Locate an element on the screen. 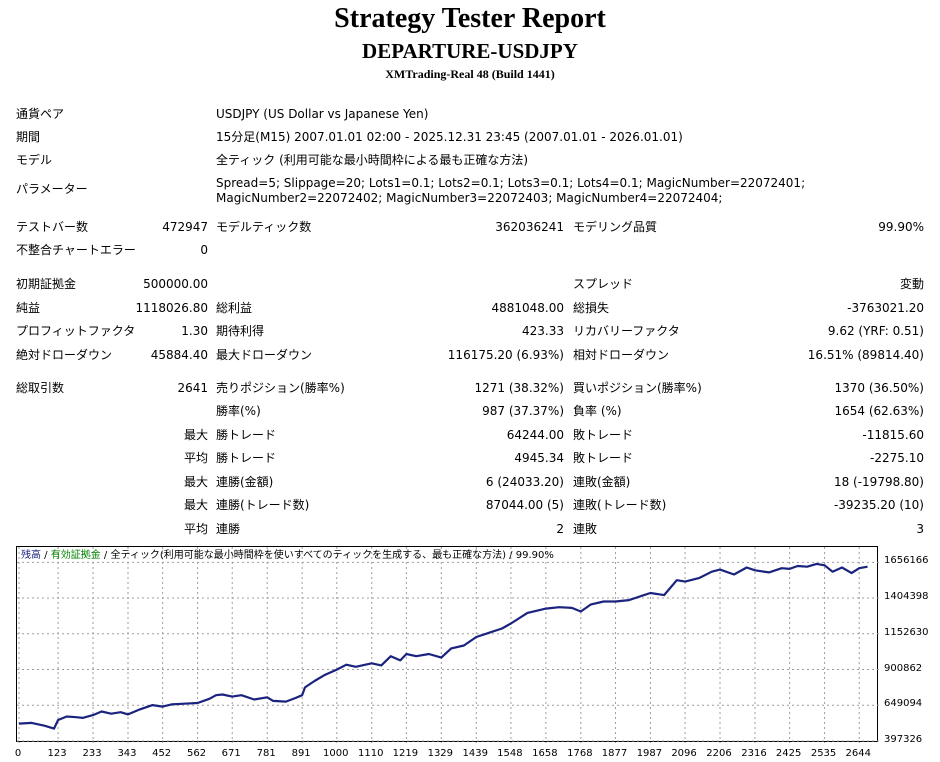 The image size is (940, 762). stat-max-dd-label: 最大ドローダウン is located at coordinates (264, 355).